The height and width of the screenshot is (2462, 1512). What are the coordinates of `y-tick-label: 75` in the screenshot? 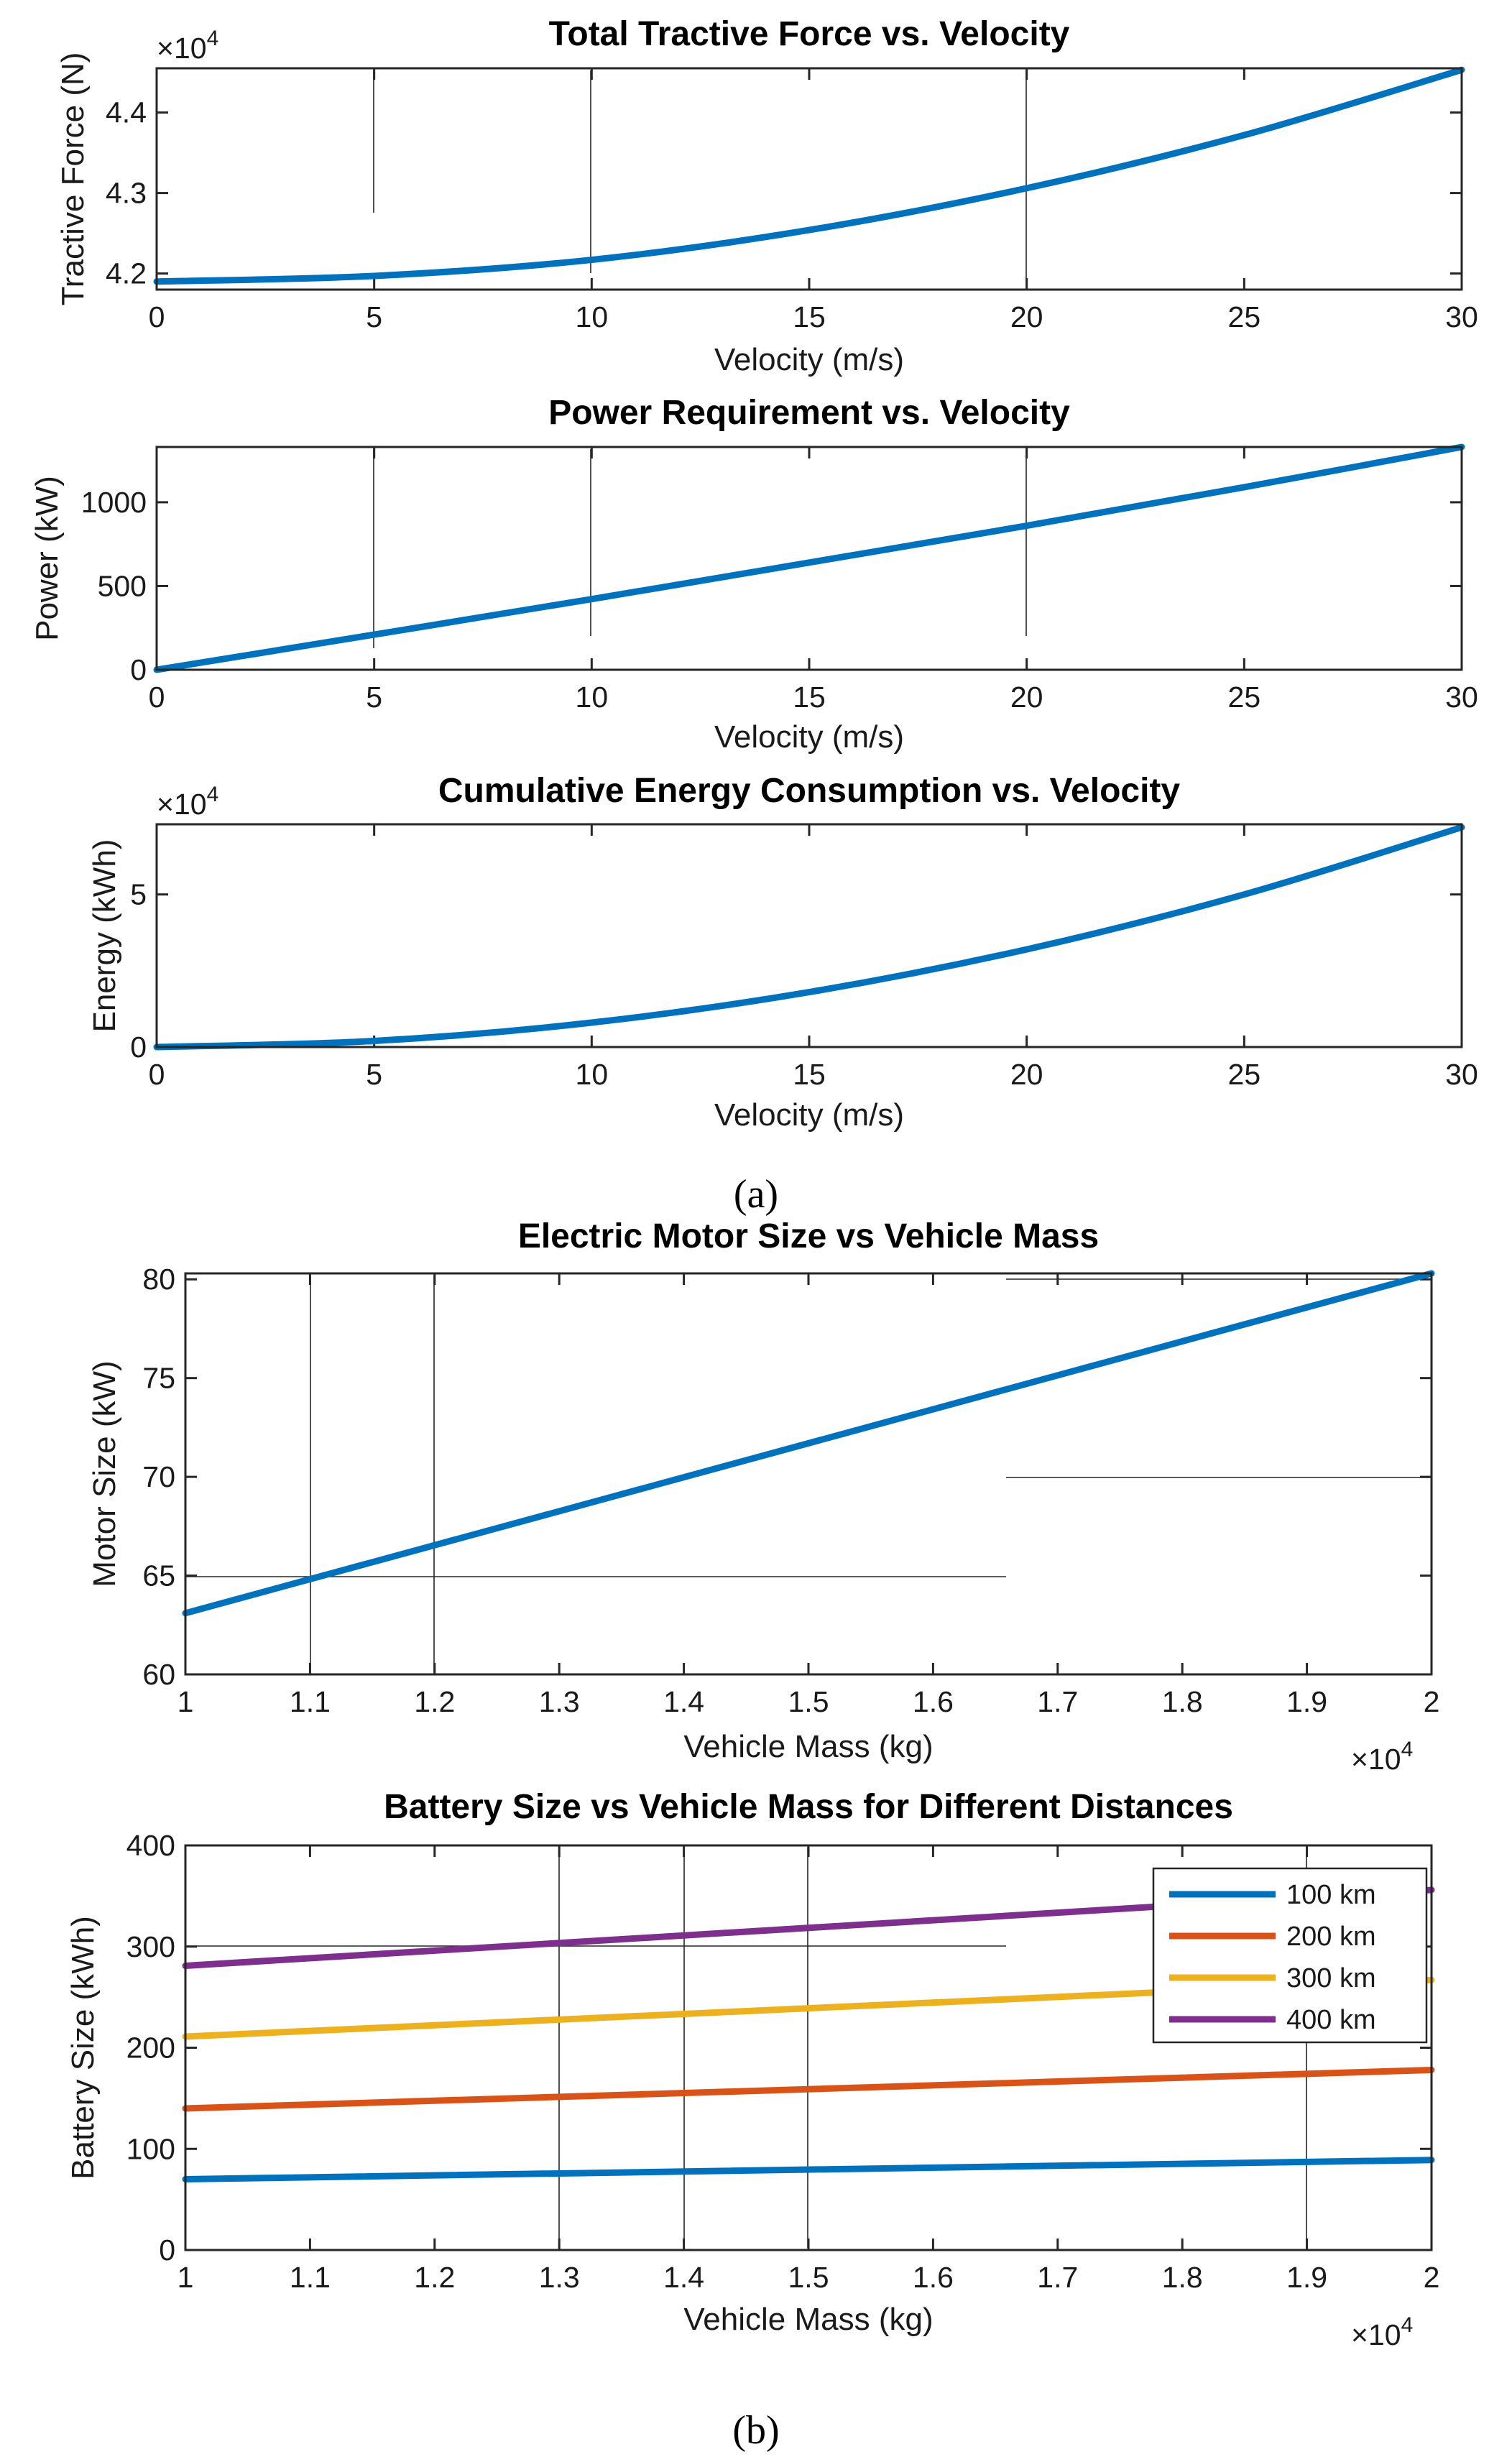 It's located at (158, 1378).